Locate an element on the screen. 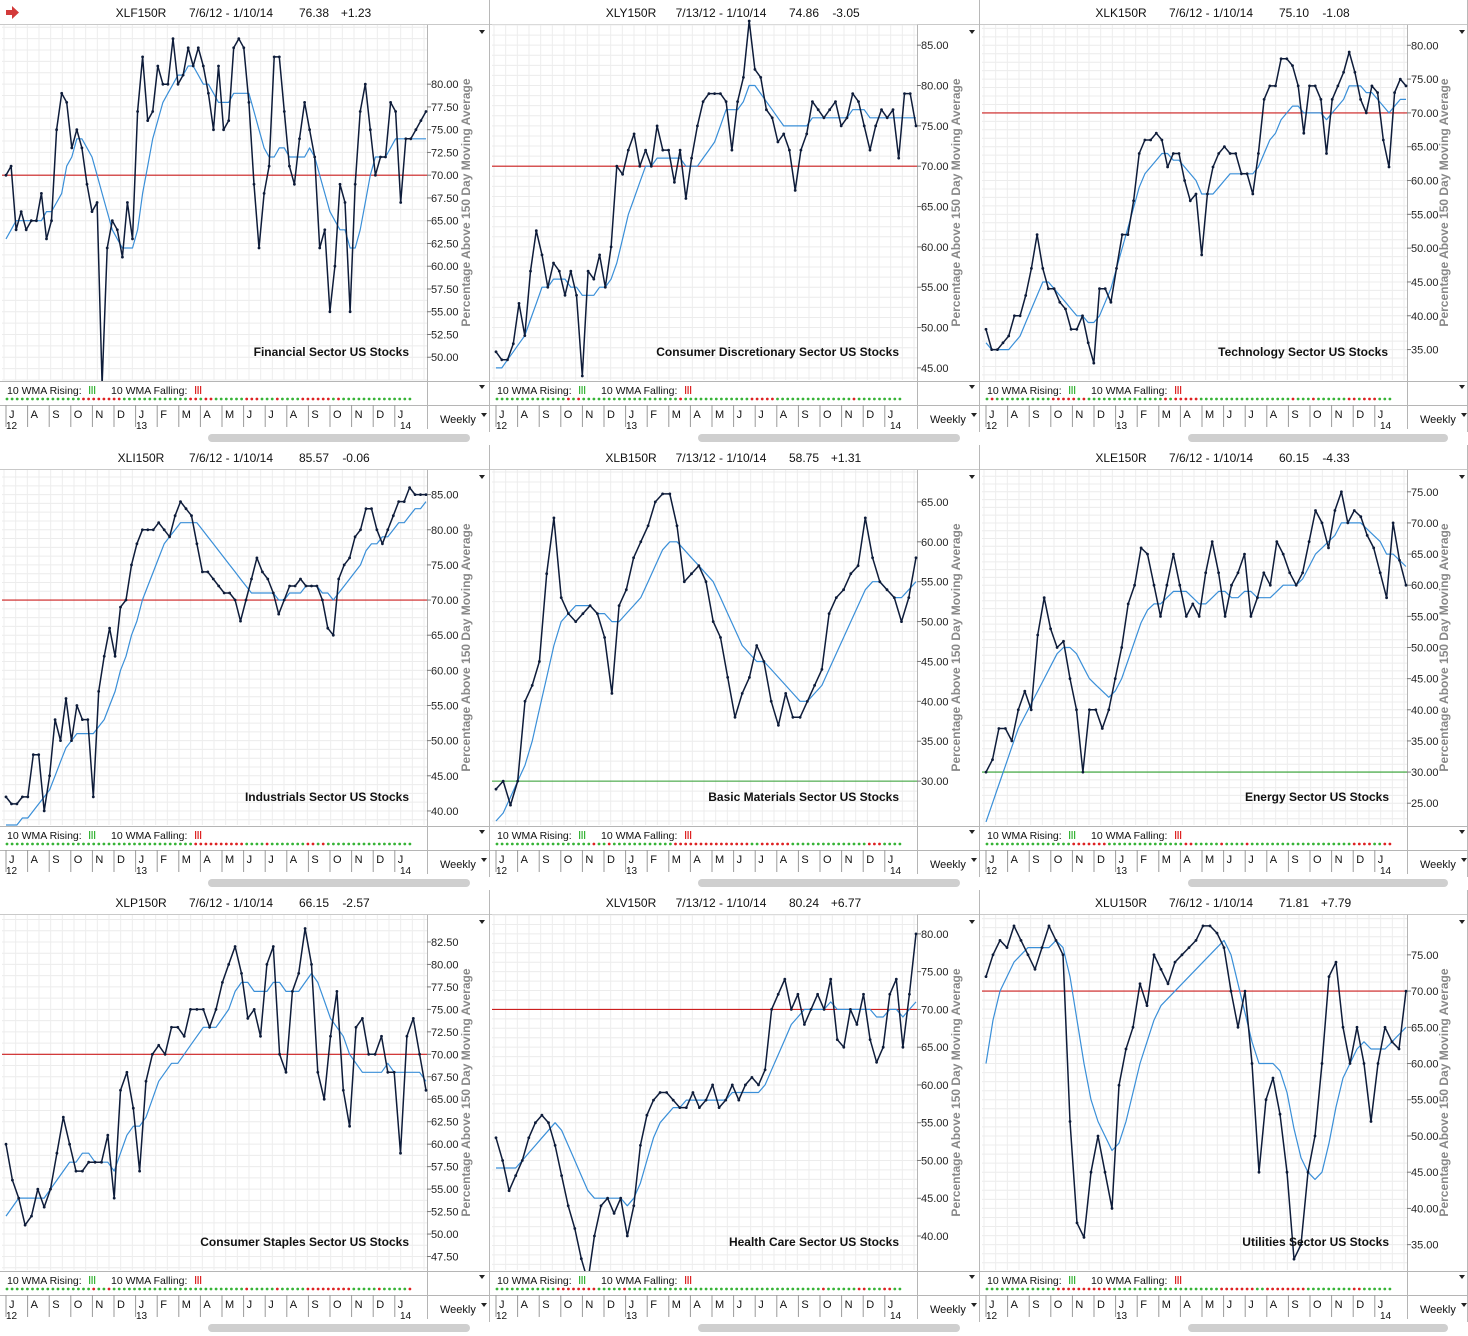  y-tick-label: 80.00 is located at coordinates (935, 935).